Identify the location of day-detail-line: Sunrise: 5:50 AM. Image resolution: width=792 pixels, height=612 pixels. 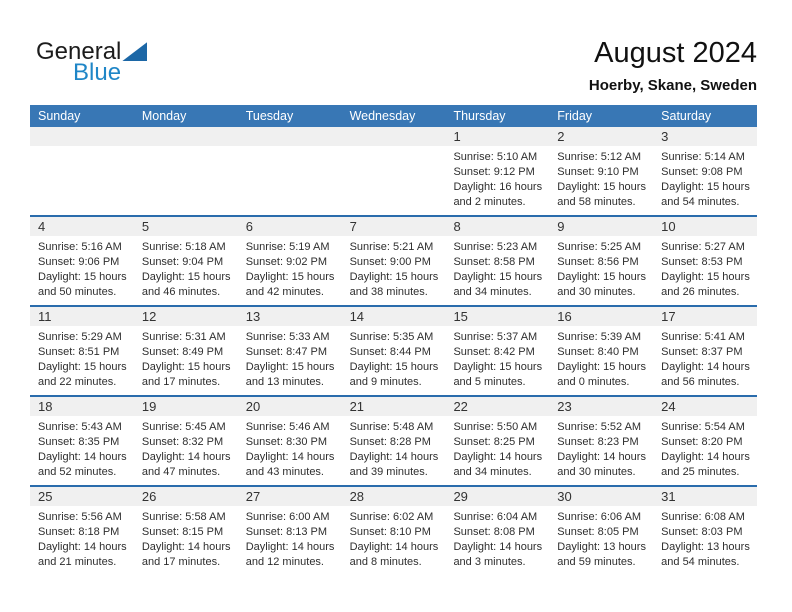
(495, 427).